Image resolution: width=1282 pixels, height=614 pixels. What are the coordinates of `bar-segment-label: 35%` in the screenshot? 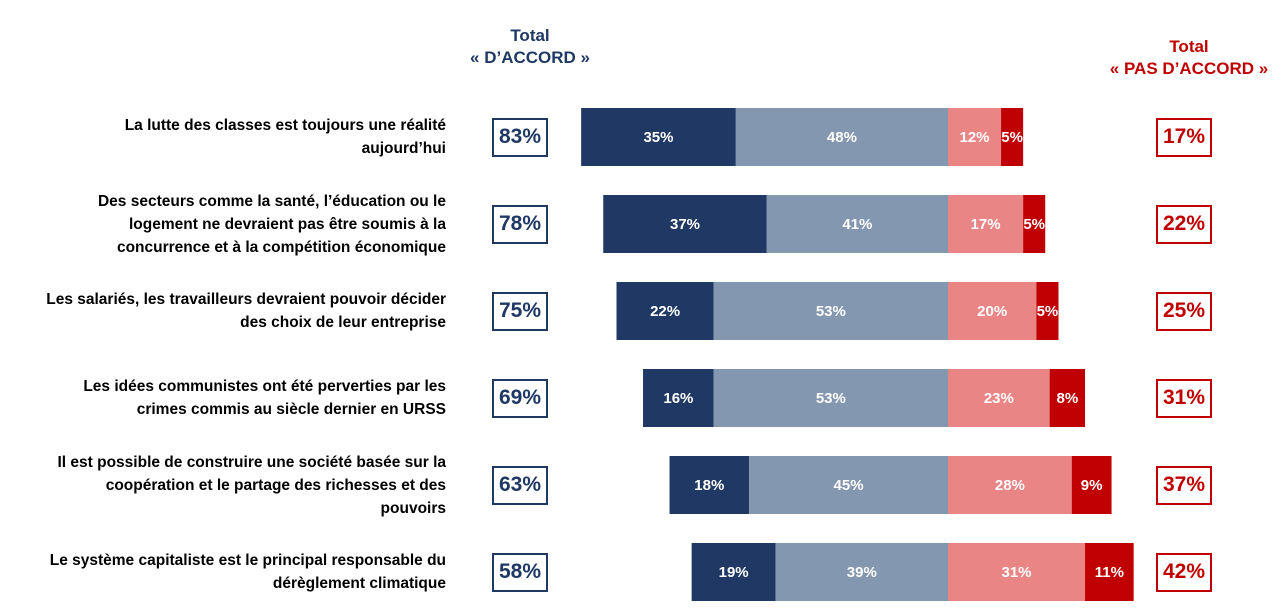 It's located at (658, 137).